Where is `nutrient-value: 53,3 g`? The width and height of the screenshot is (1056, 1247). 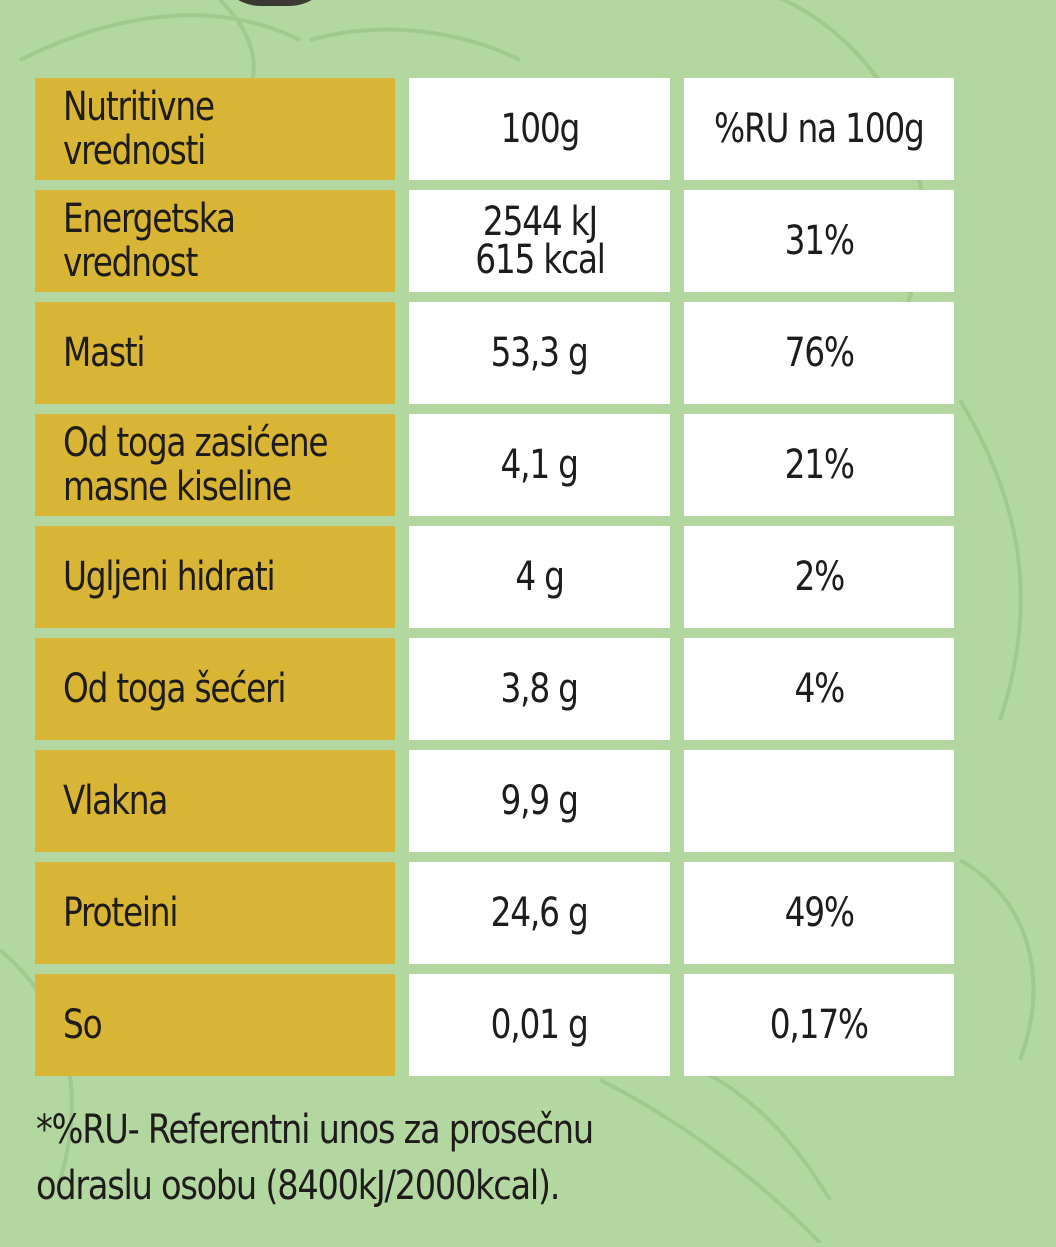 nutrient-value: 53,3 g is located at coordinates (540, 353).